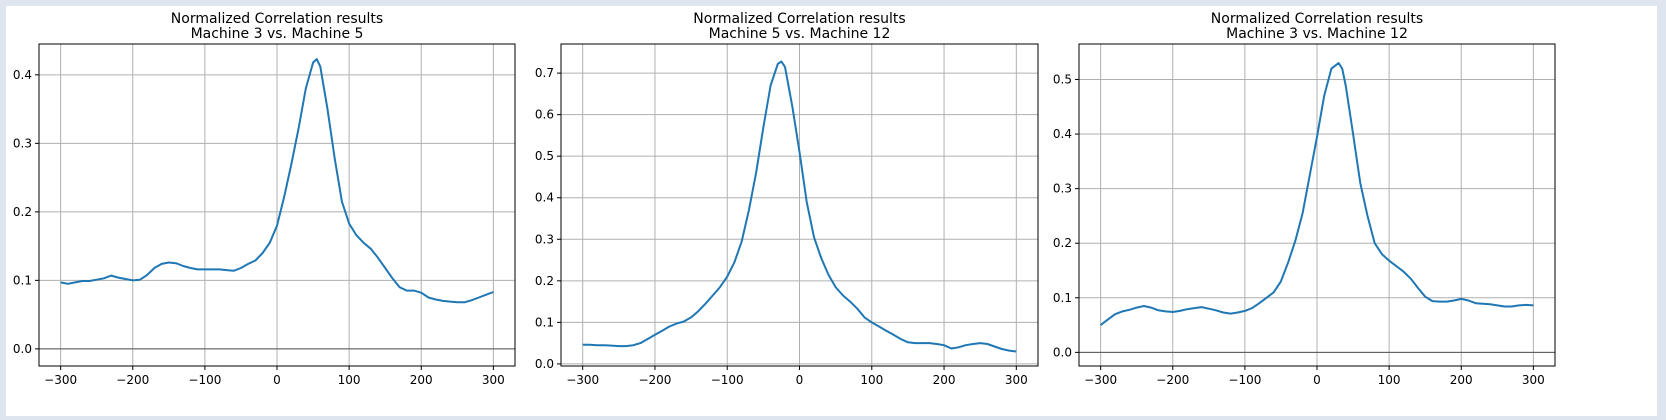 The width and height of the screenshot is (1666, 420). Describe the element at coordinates (544, 115) in the screenshot. I see `y-tick-label: 0.6` at that location.